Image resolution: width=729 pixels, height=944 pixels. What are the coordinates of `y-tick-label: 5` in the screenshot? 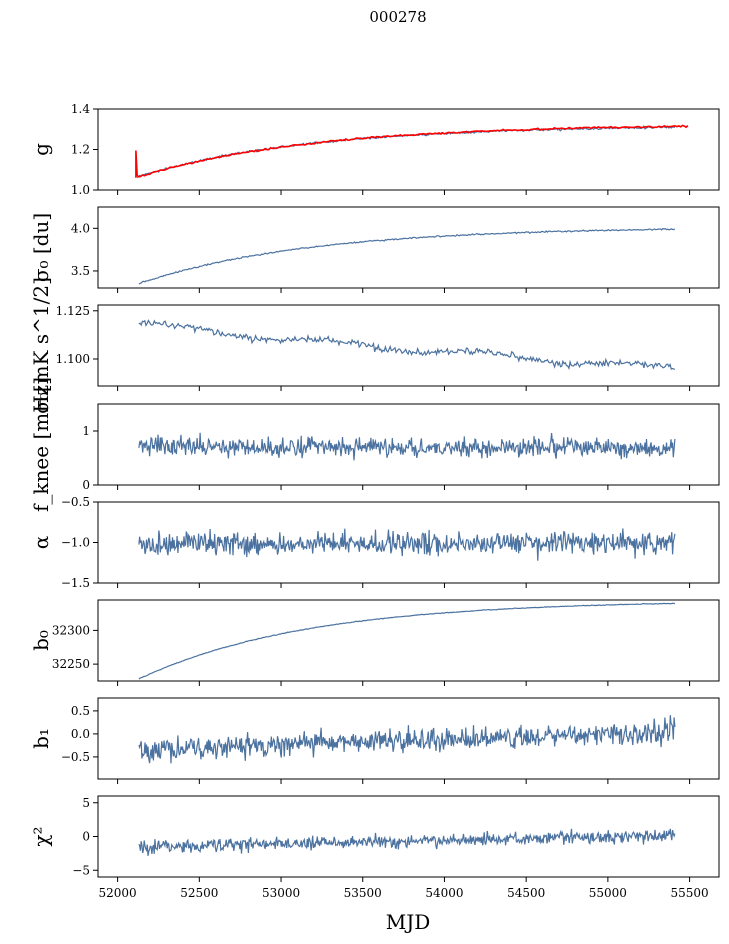 It's located at (86, 803).